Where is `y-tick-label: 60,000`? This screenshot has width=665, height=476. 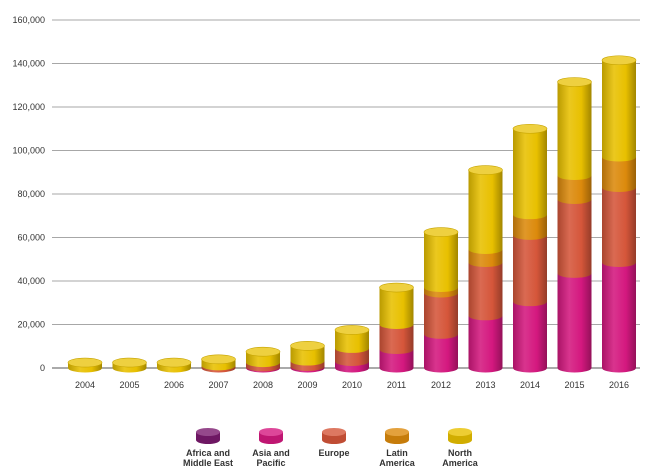 y-tick-label: 60,000 is located at coordinates (31, 238).